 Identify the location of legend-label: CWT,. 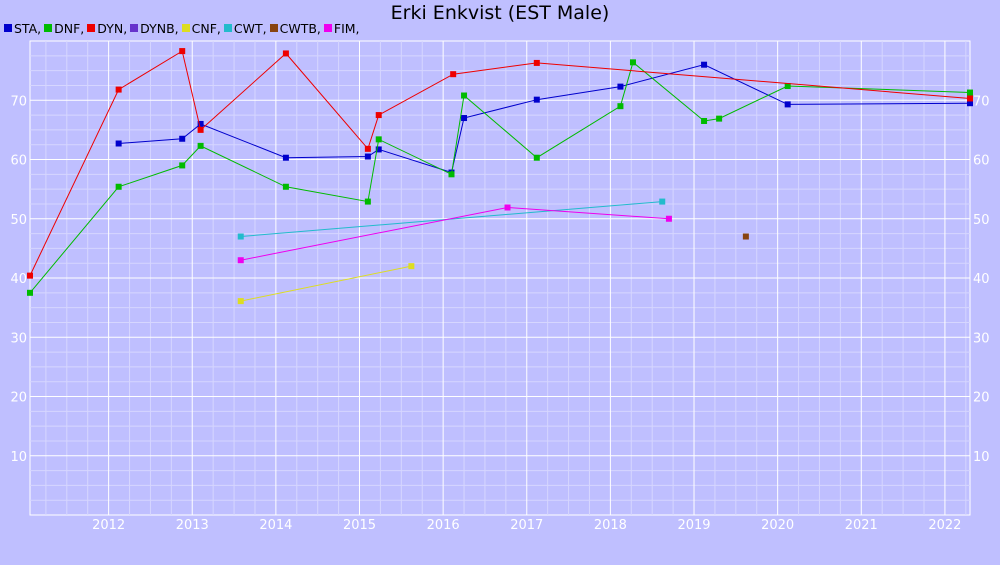
(250, 28).